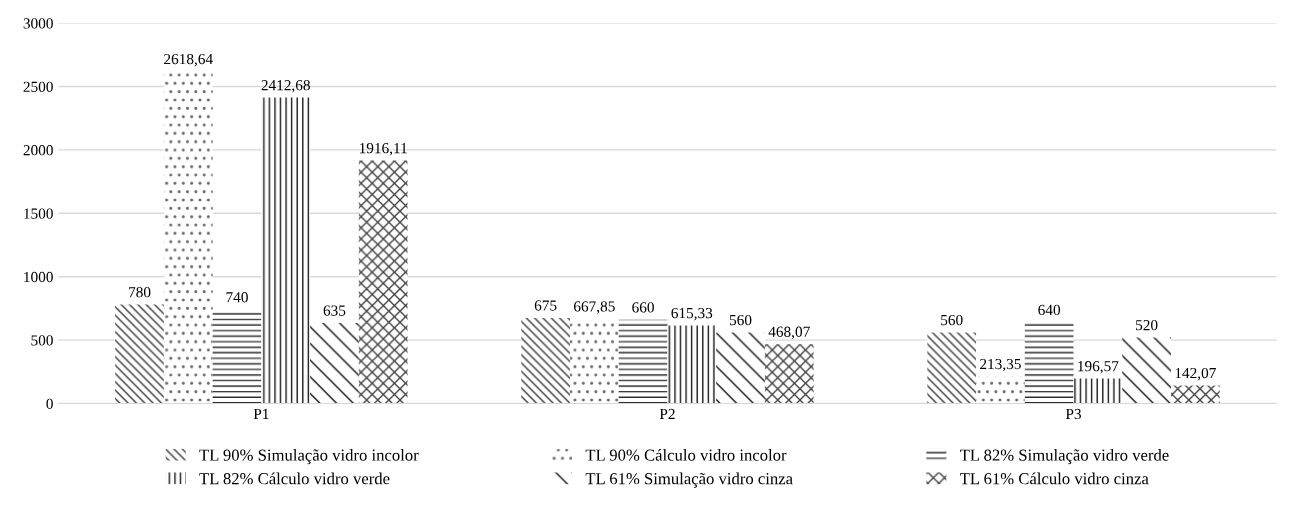 The height and width of the screenshot is (514, 1296). What do you see at coordinates (309, 457) in the screenshot?
I see `legend-label: TL 90% Simulação vidro incolor` at bounding box center [309, 457].